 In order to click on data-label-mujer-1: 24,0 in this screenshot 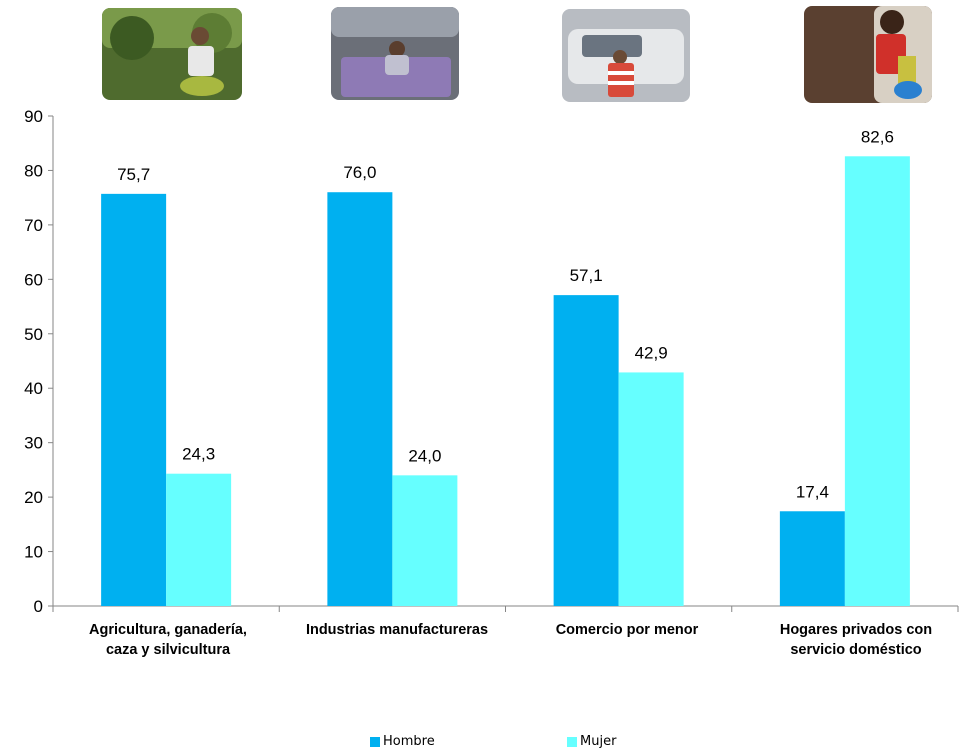, I will do `click(424, 455)`.